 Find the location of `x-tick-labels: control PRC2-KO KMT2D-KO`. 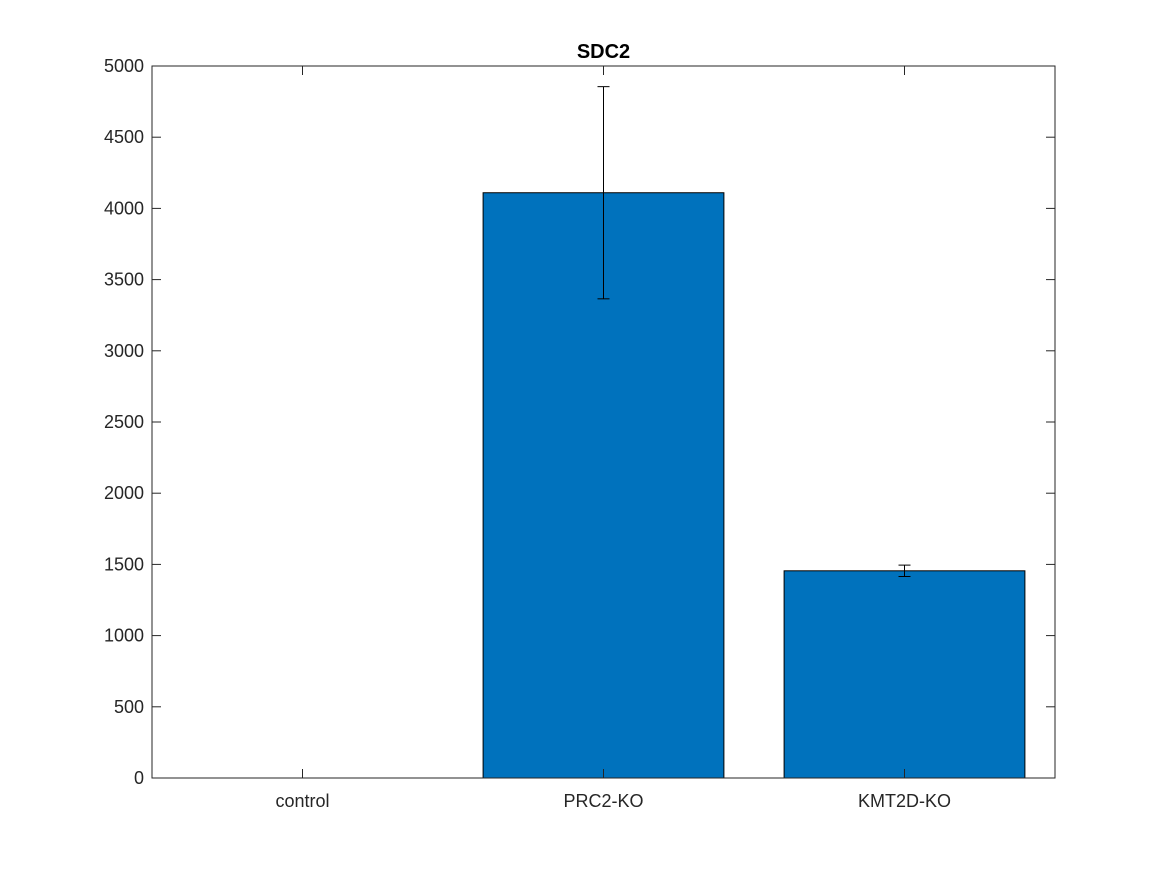

x-tick-labels: control PRC2-KO KMT2D-KO is located at coordinates (613, 801).